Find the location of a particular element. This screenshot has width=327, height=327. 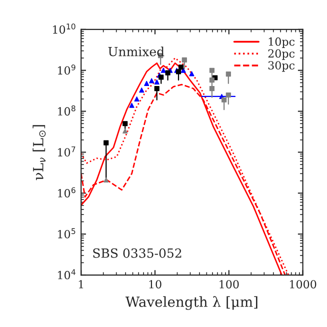

legend-label: 10pc is located at coordinates (281, 42).